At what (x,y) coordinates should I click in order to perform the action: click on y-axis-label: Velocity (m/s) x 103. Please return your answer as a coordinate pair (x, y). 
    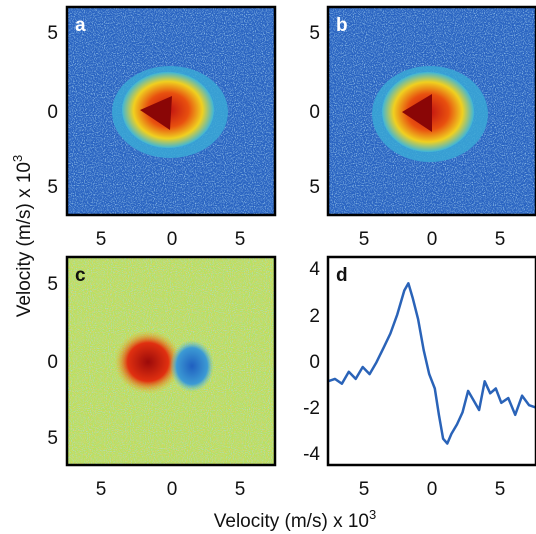
    Looking at the image, I should click on (22, 236).